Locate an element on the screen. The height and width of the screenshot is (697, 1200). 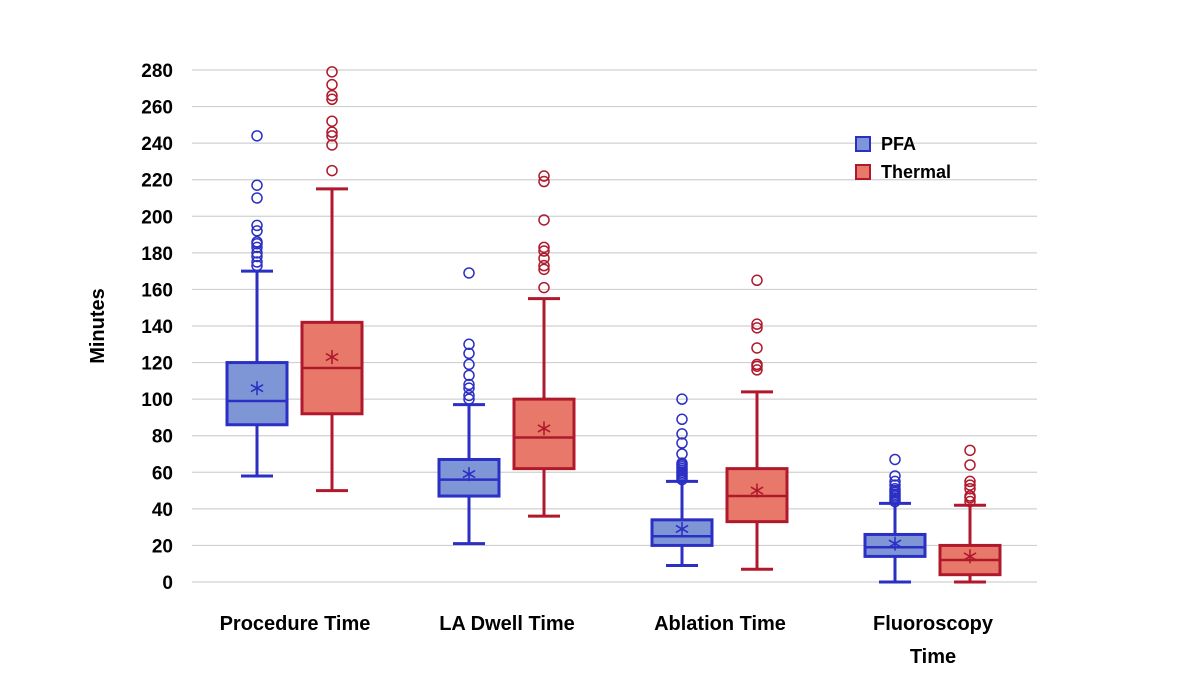
y-axis-title: Minutes is located at coordinates (98, 326).